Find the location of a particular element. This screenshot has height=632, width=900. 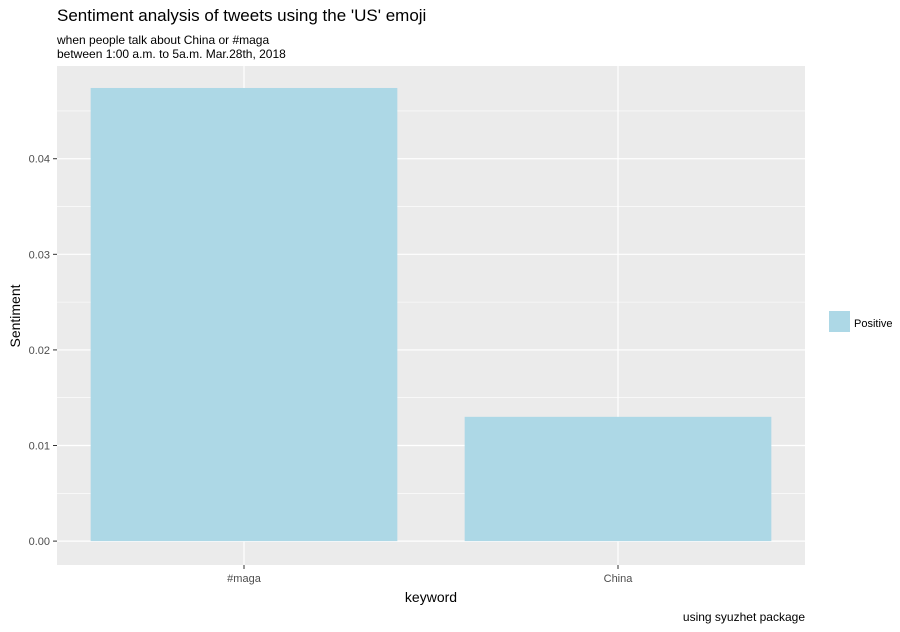

chart-caption: using syuzhet package is located at coordinates (743, 617).